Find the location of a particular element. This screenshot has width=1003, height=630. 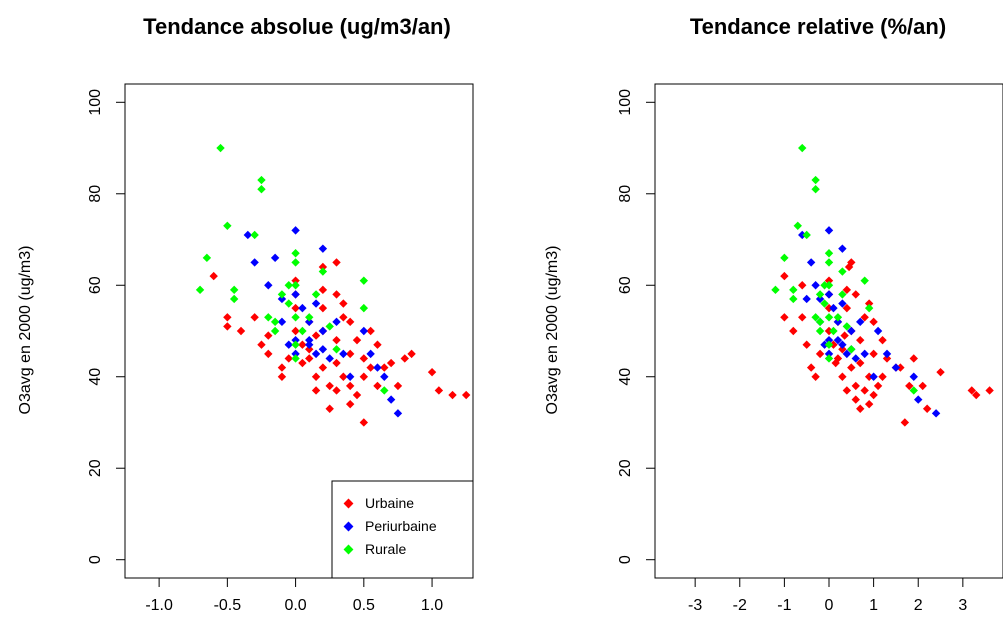

legend-label-periurbaine: Periurbaine is located at coordinates (401, 526).